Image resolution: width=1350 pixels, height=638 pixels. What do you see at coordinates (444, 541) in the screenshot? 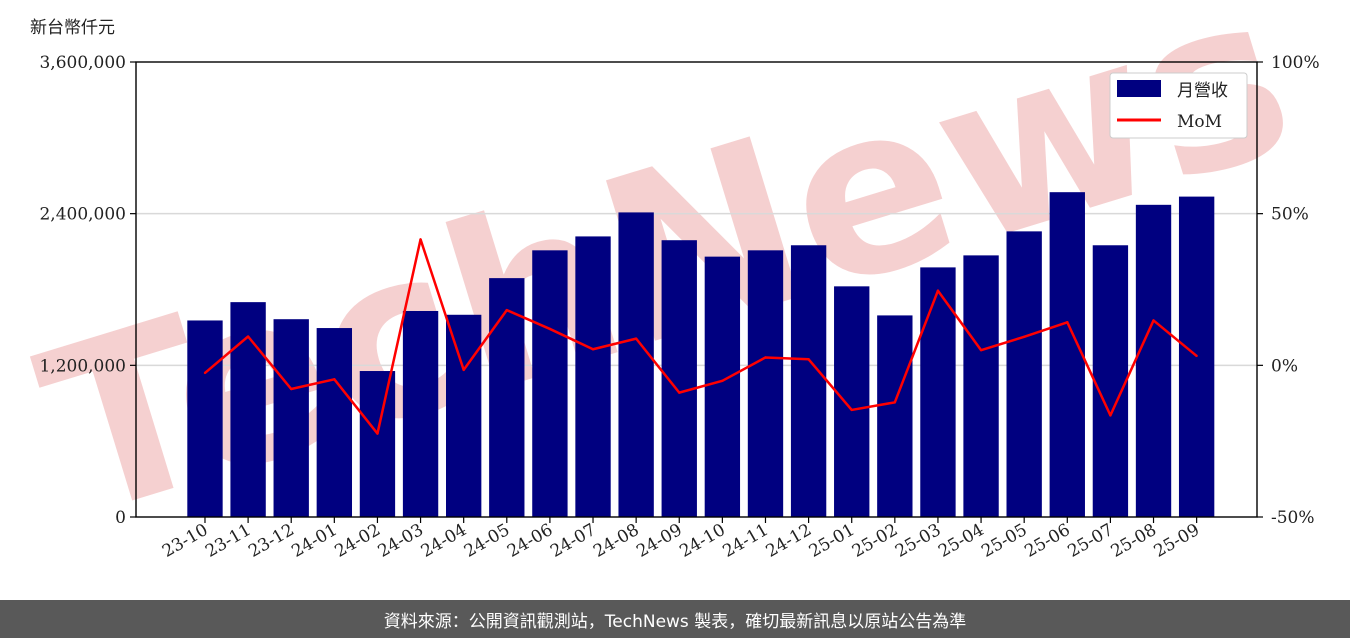
I see `x-tick-label: 24-04` at bounding box center [444, 541].